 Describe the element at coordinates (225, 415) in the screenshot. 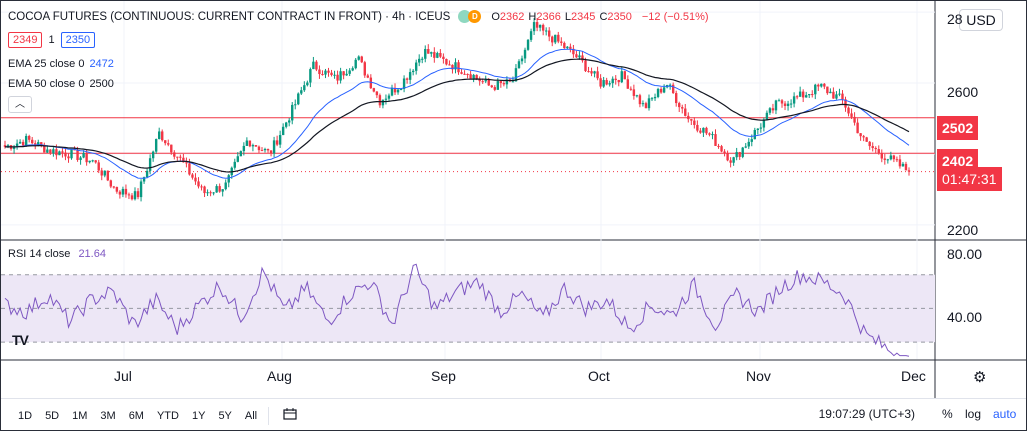

I see `range-5y-button: 5Y` at that location.